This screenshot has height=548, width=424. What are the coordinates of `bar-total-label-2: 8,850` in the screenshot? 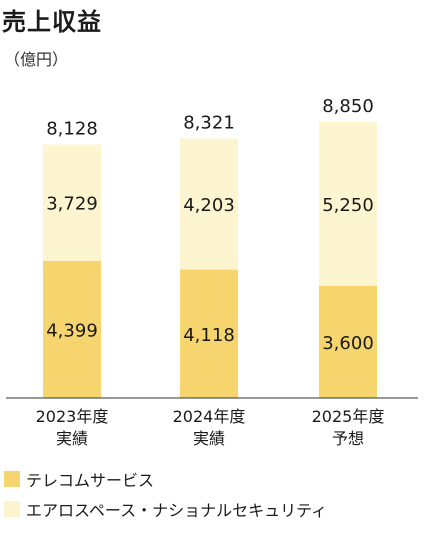 It's located at (348, 106).